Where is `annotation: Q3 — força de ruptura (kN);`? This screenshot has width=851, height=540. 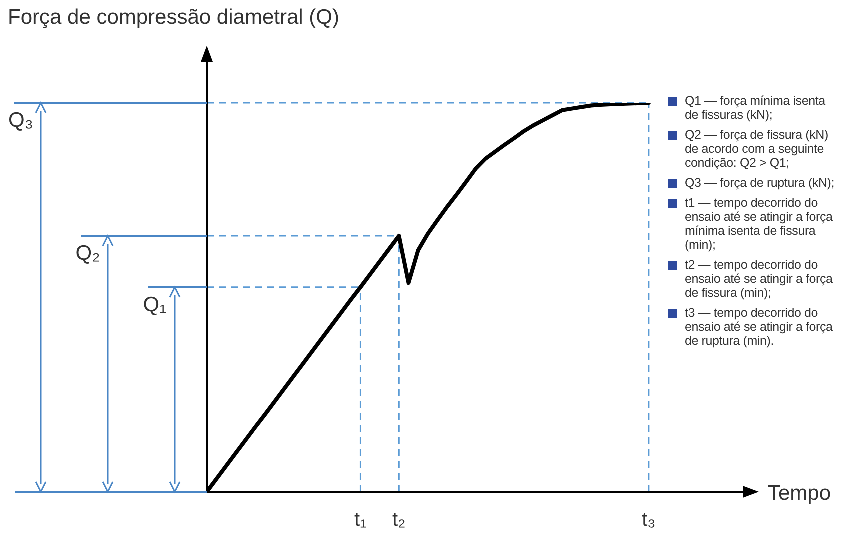 annotation: Q3 — força de ruptura (kN); is located at coordinates (760, 183).